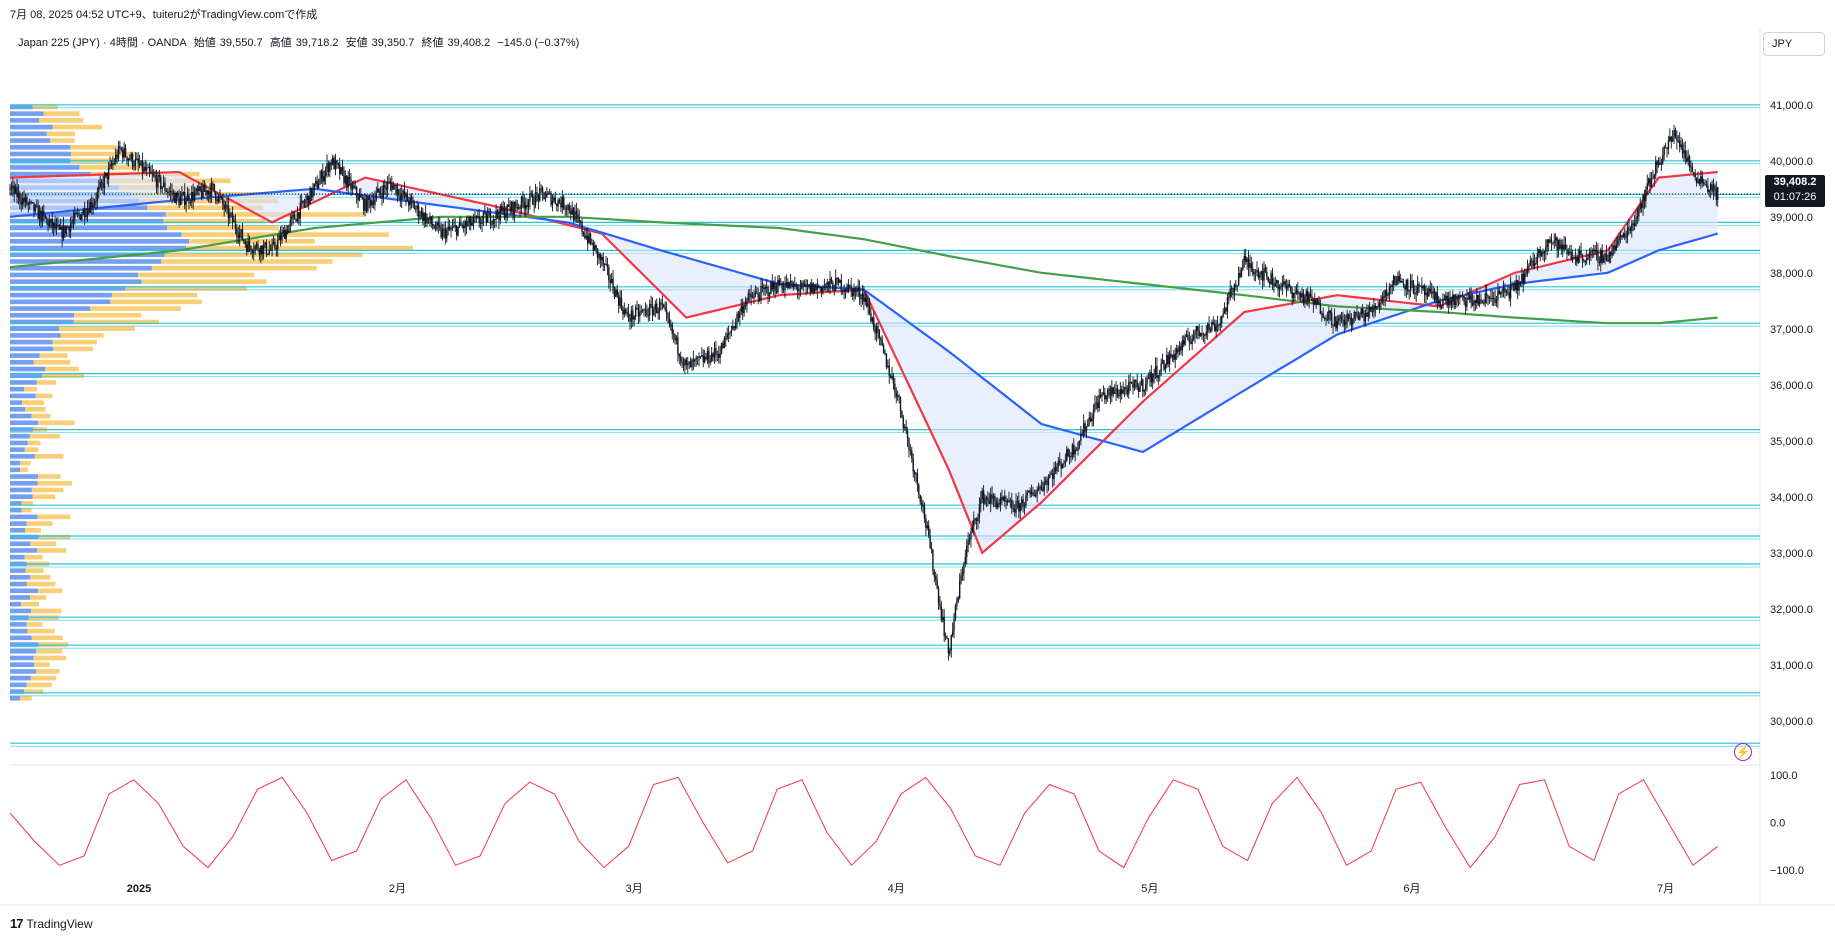 This screenshot has height=941, width=1835. Describe the element at coordinates (1794, 44) in the screenshot. I see `currency-selector: JPY` at that location.